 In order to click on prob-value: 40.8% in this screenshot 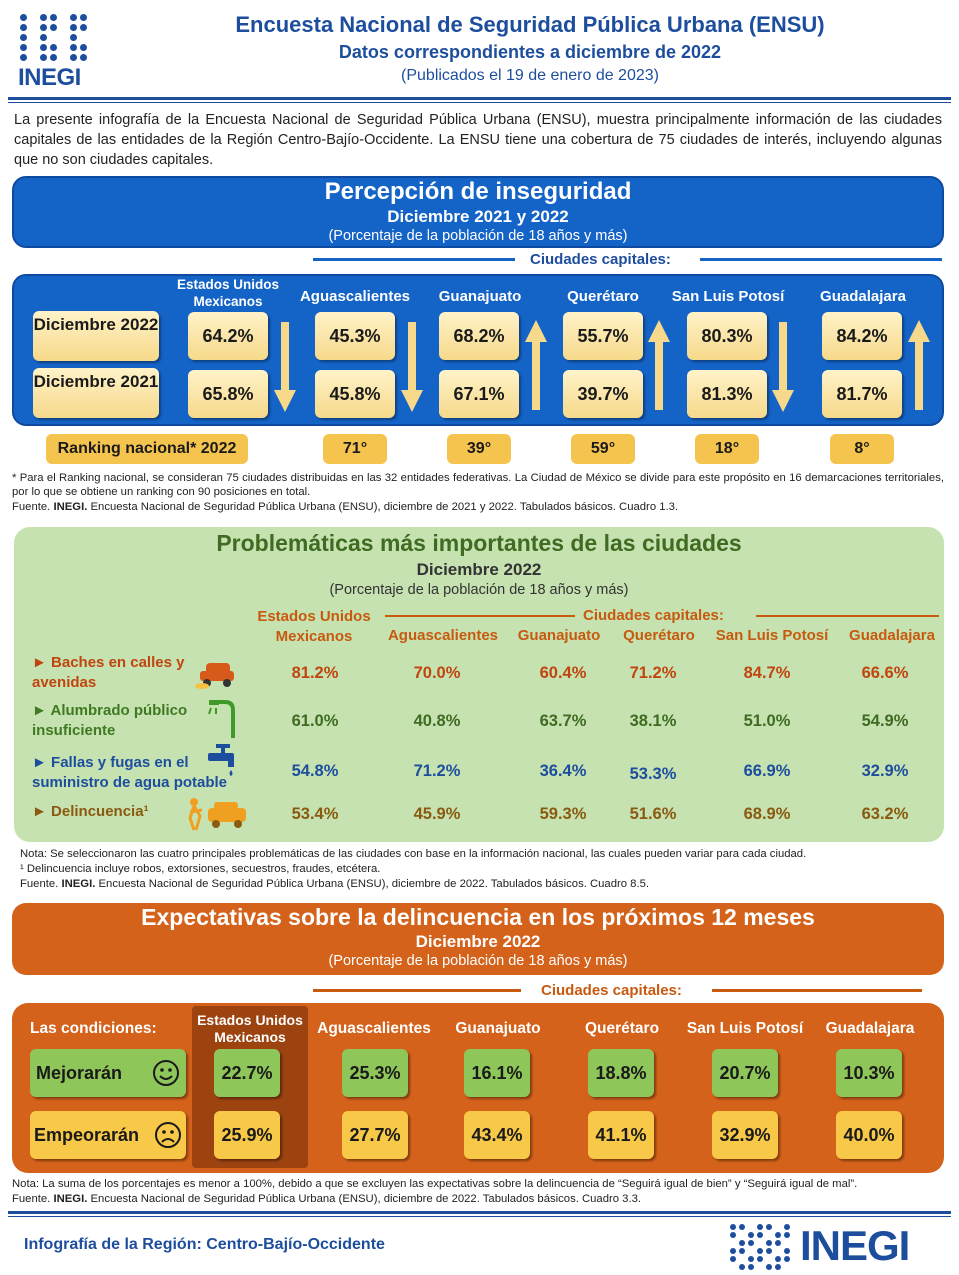, I will do `click(437, 721)`.